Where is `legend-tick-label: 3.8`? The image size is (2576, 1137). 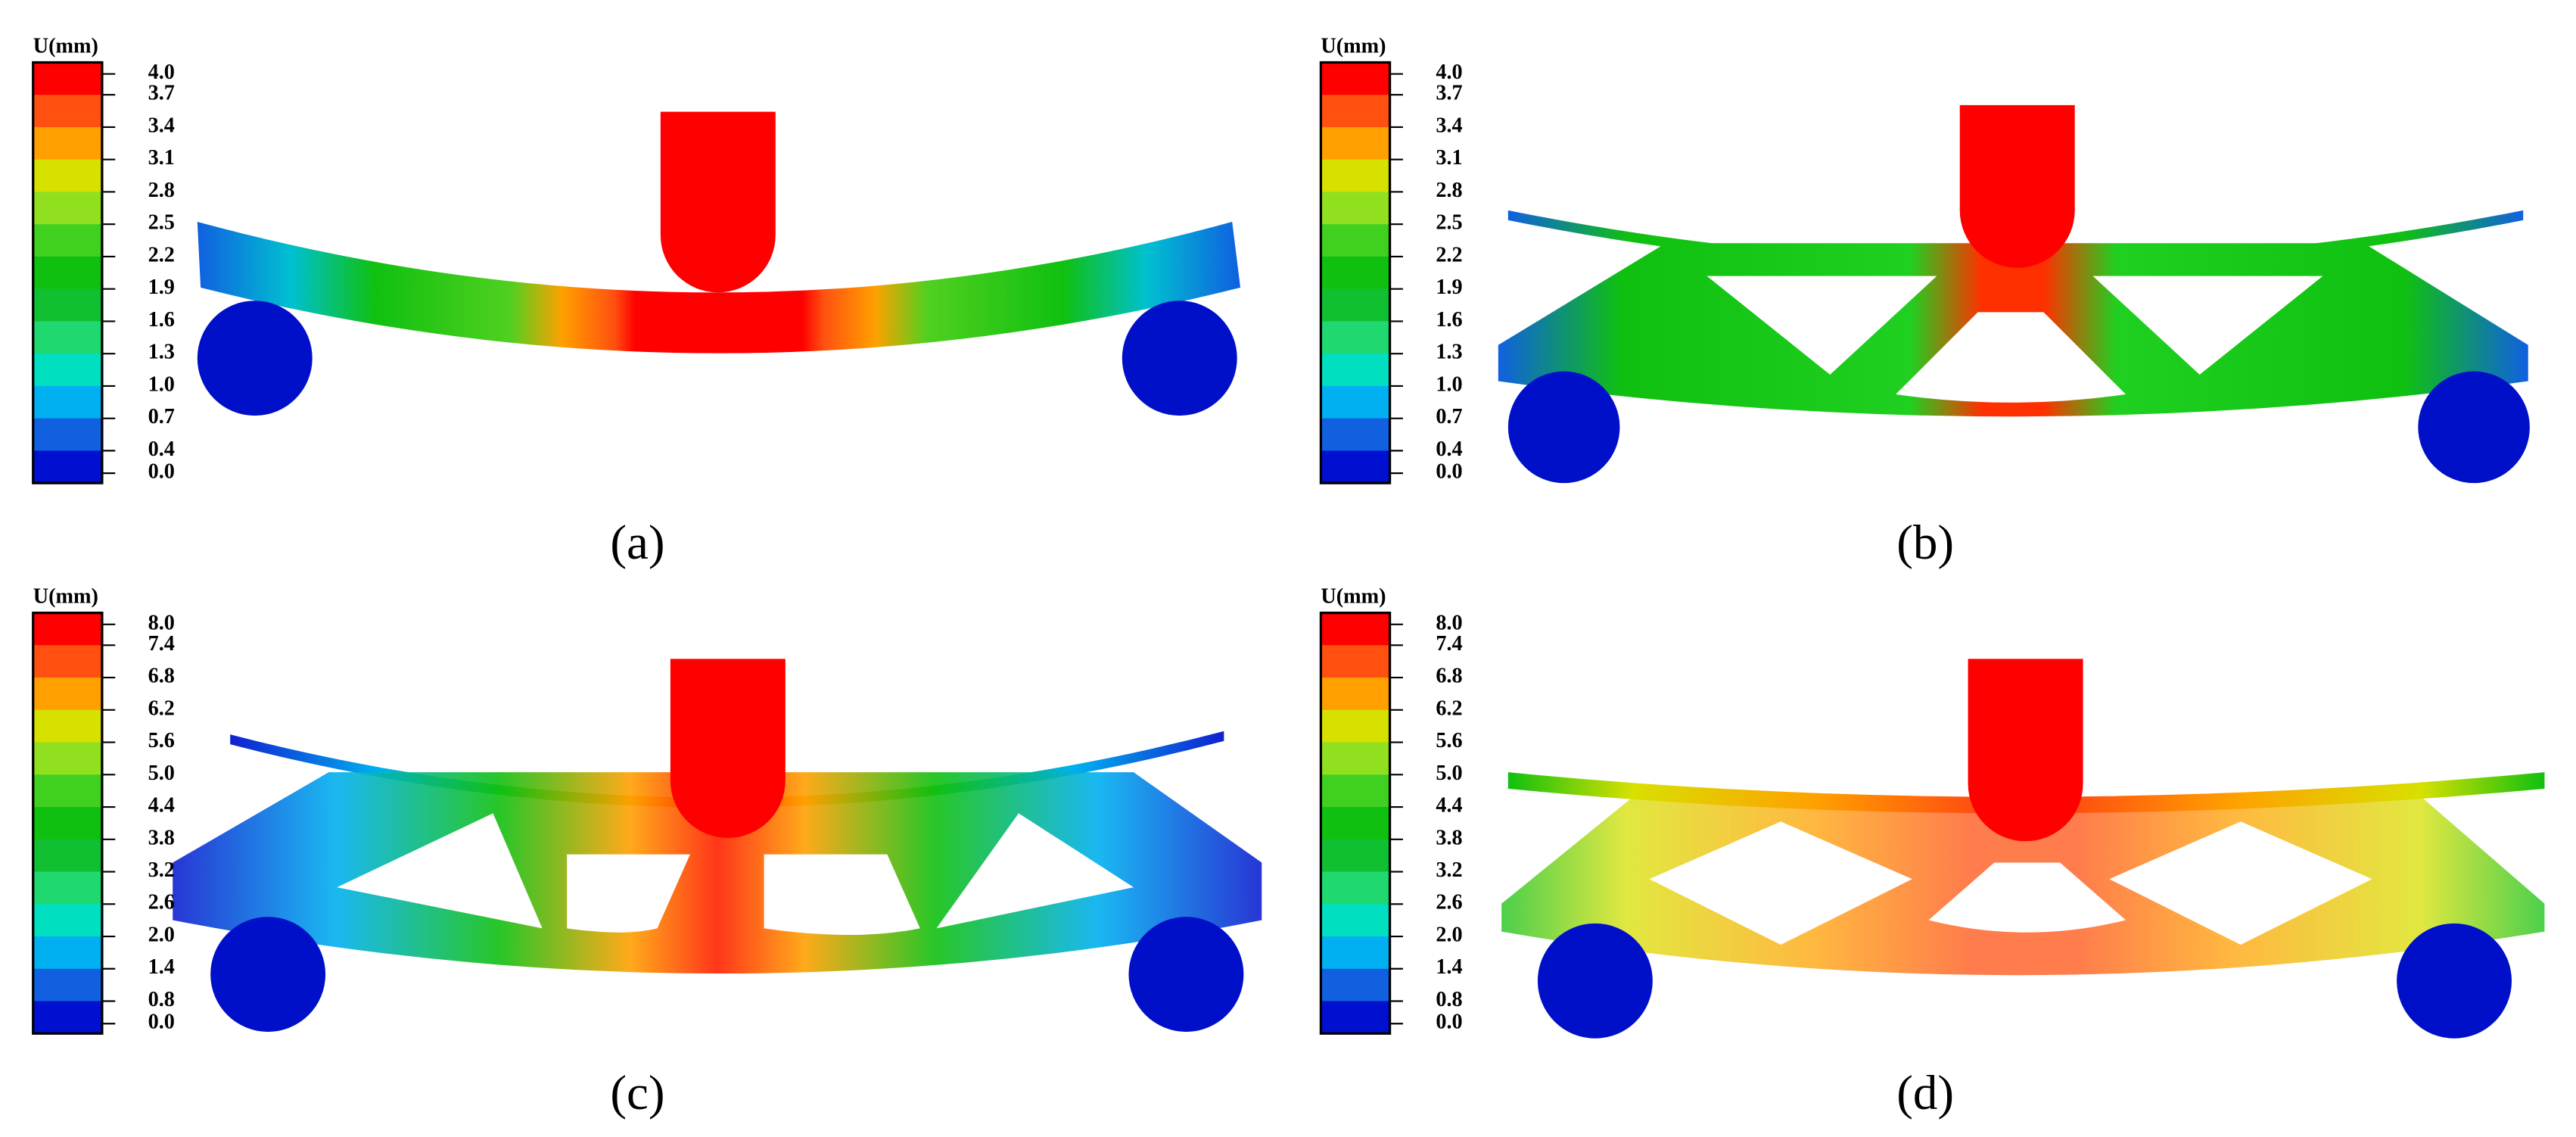
legend-tick-label: 3.8 is located at coordinates (1449, 837).